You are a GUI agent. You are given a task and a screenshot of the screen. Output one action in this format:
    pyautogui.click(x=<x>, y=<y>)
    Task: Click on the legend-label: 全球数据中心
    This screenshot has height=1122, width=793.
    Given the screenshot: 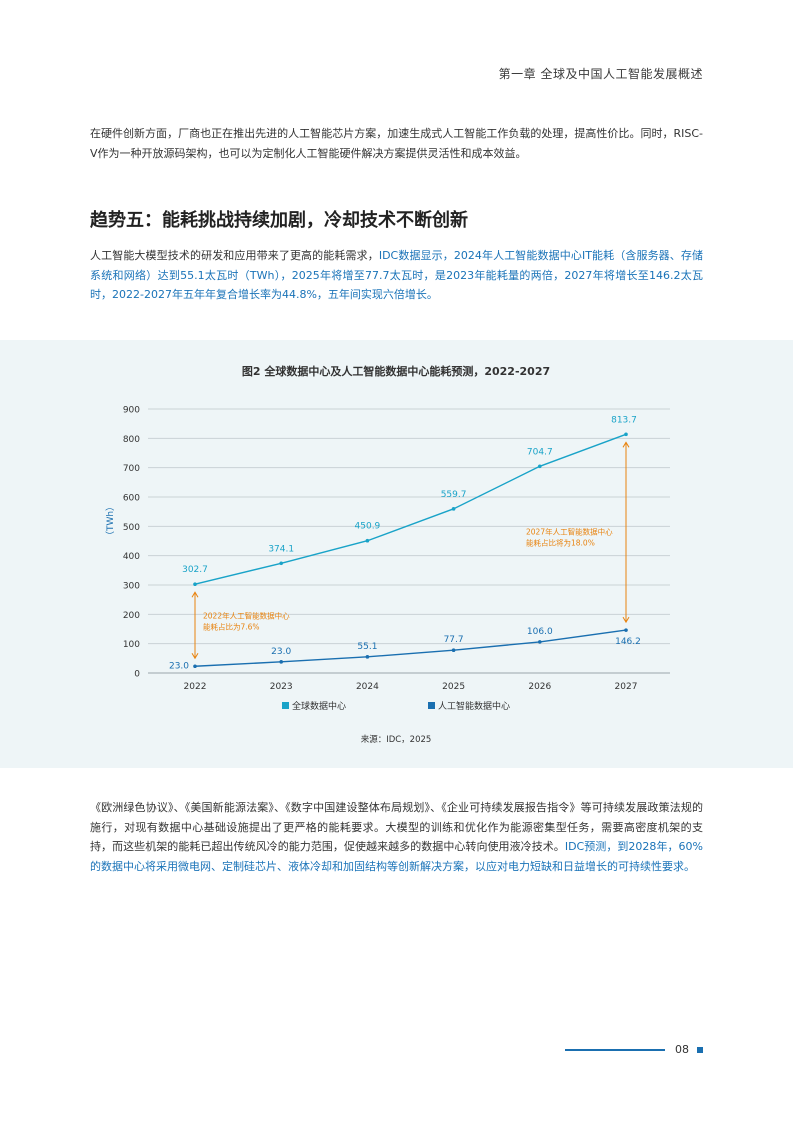 What is the action you would take?
    pyautogui.click(x=319, y=706)
    